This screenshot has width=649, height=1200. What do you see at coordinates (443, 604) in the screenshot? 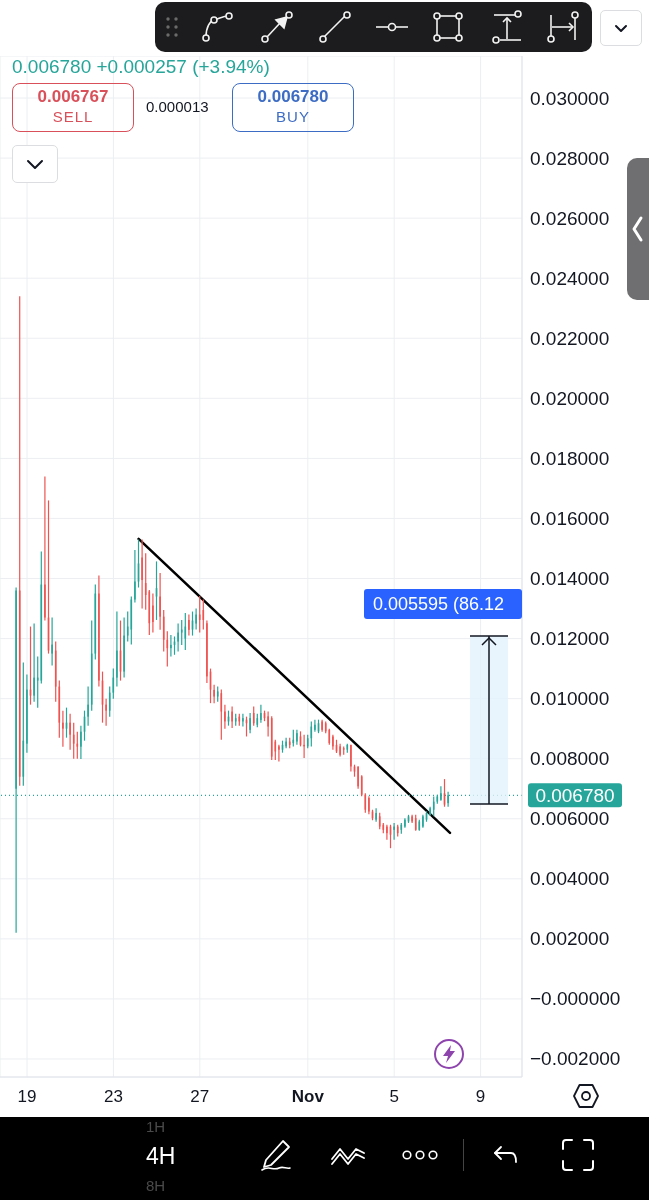
I see `annotation: 0.005595 (86.12` at bounding box center [443, 604].